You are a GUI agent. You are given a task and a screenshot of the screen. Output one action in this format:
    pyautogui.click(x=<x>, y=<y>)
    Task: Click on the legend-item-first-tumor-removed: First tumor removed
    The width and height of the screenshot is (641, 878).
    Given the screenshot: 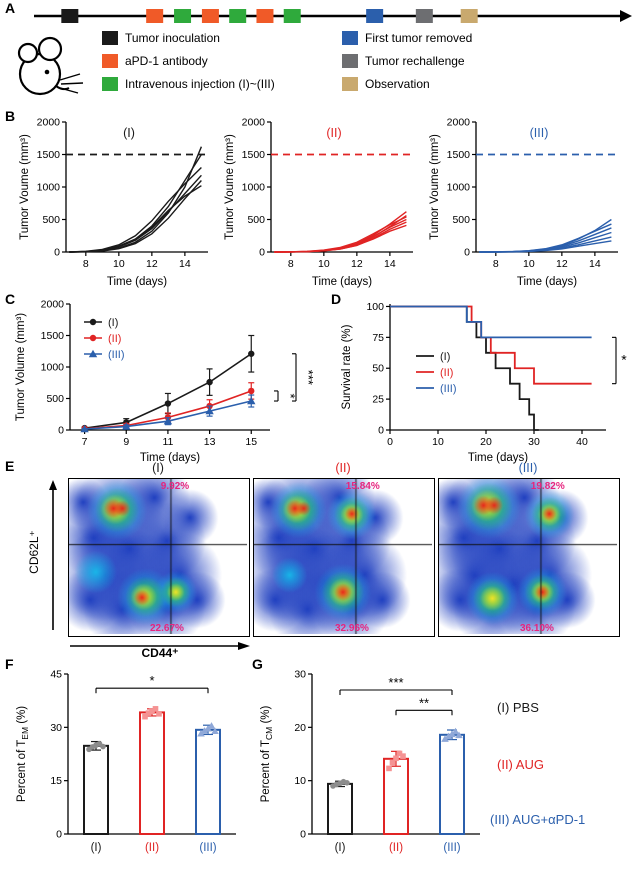 What is the action you would take?
    pyautogui.click(x=407, y=38)
    